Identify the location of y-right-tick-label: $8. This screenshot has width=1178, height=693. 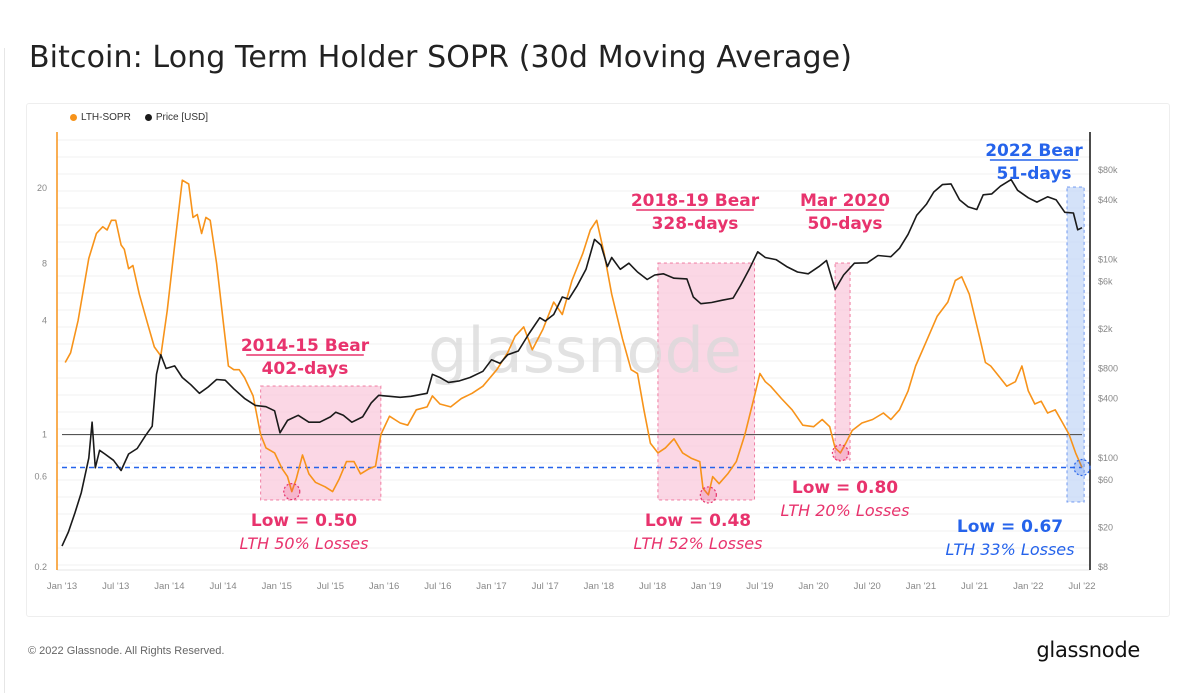
(1103, 567).